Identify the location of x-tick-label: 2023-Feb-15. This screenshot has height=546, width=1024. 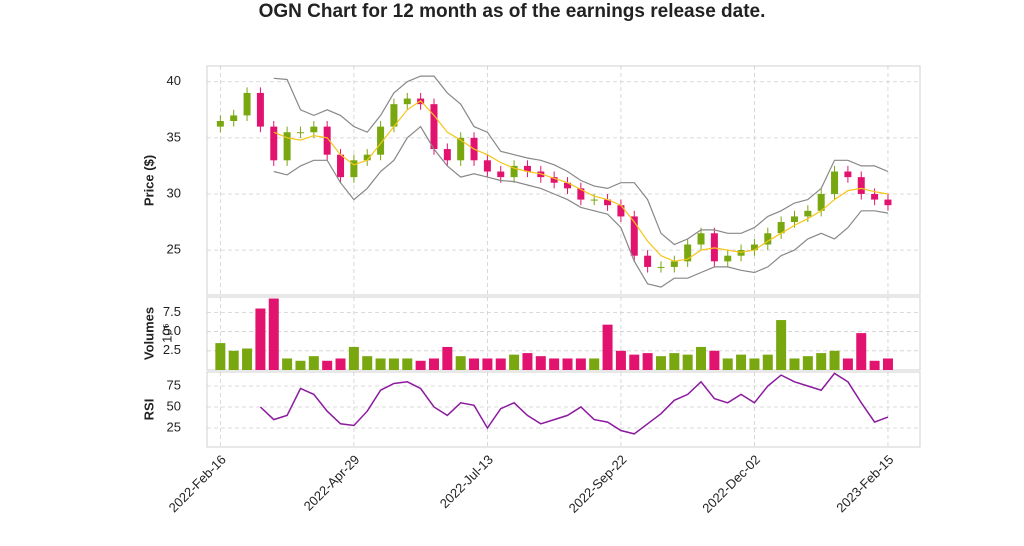
(864, 483).